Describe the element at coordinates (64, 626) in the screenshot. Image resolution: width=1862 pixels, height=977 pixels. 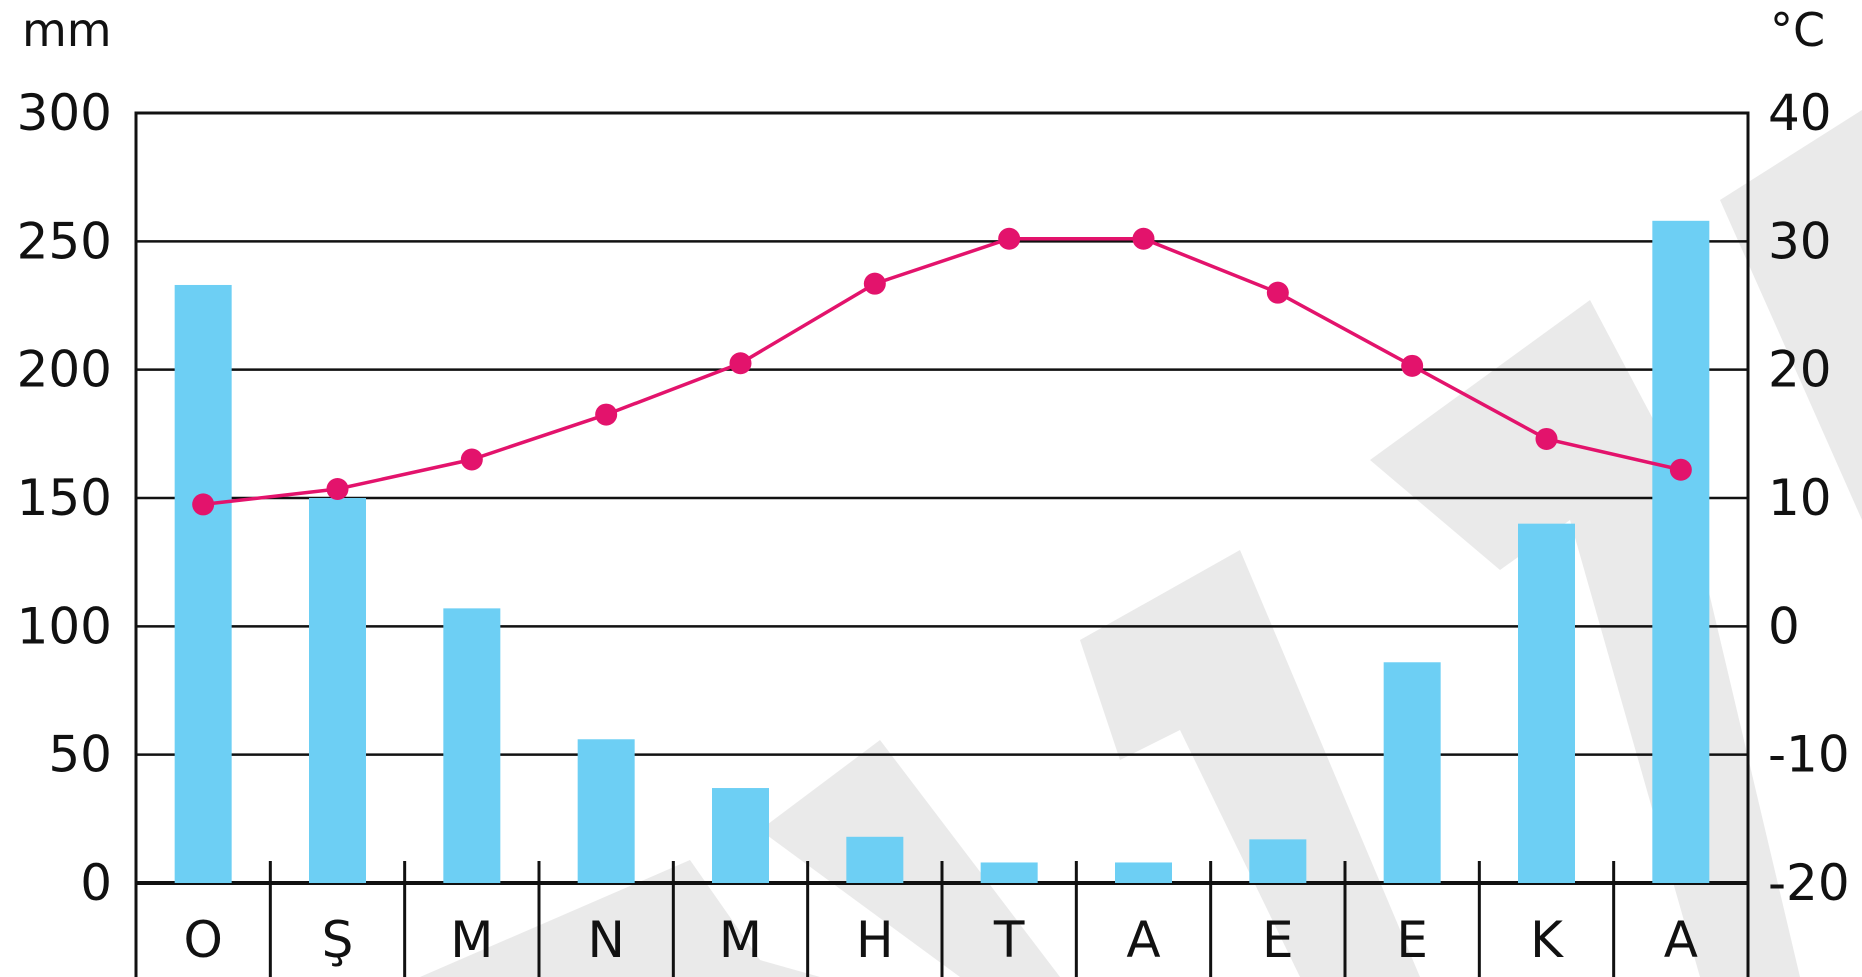
I see `left-tick-label: 100` at that location.